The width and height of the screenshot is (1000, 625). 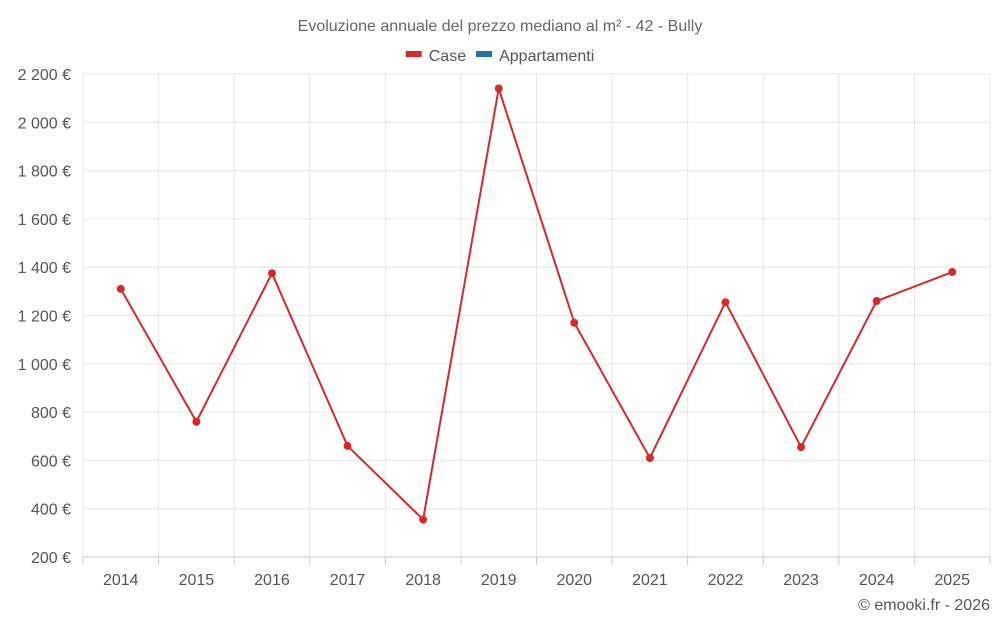 I want to click on x-tick-label: 2022, so click(x=726, y=580).